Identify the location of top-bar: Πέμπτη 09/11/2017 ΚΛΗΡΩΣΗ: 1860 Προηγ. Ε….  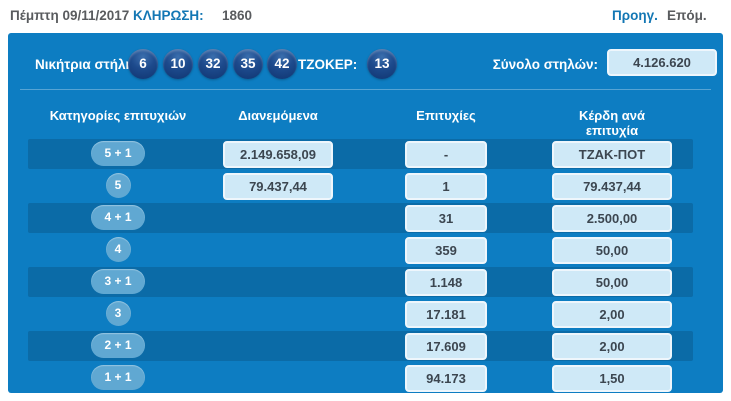
(365, 16).